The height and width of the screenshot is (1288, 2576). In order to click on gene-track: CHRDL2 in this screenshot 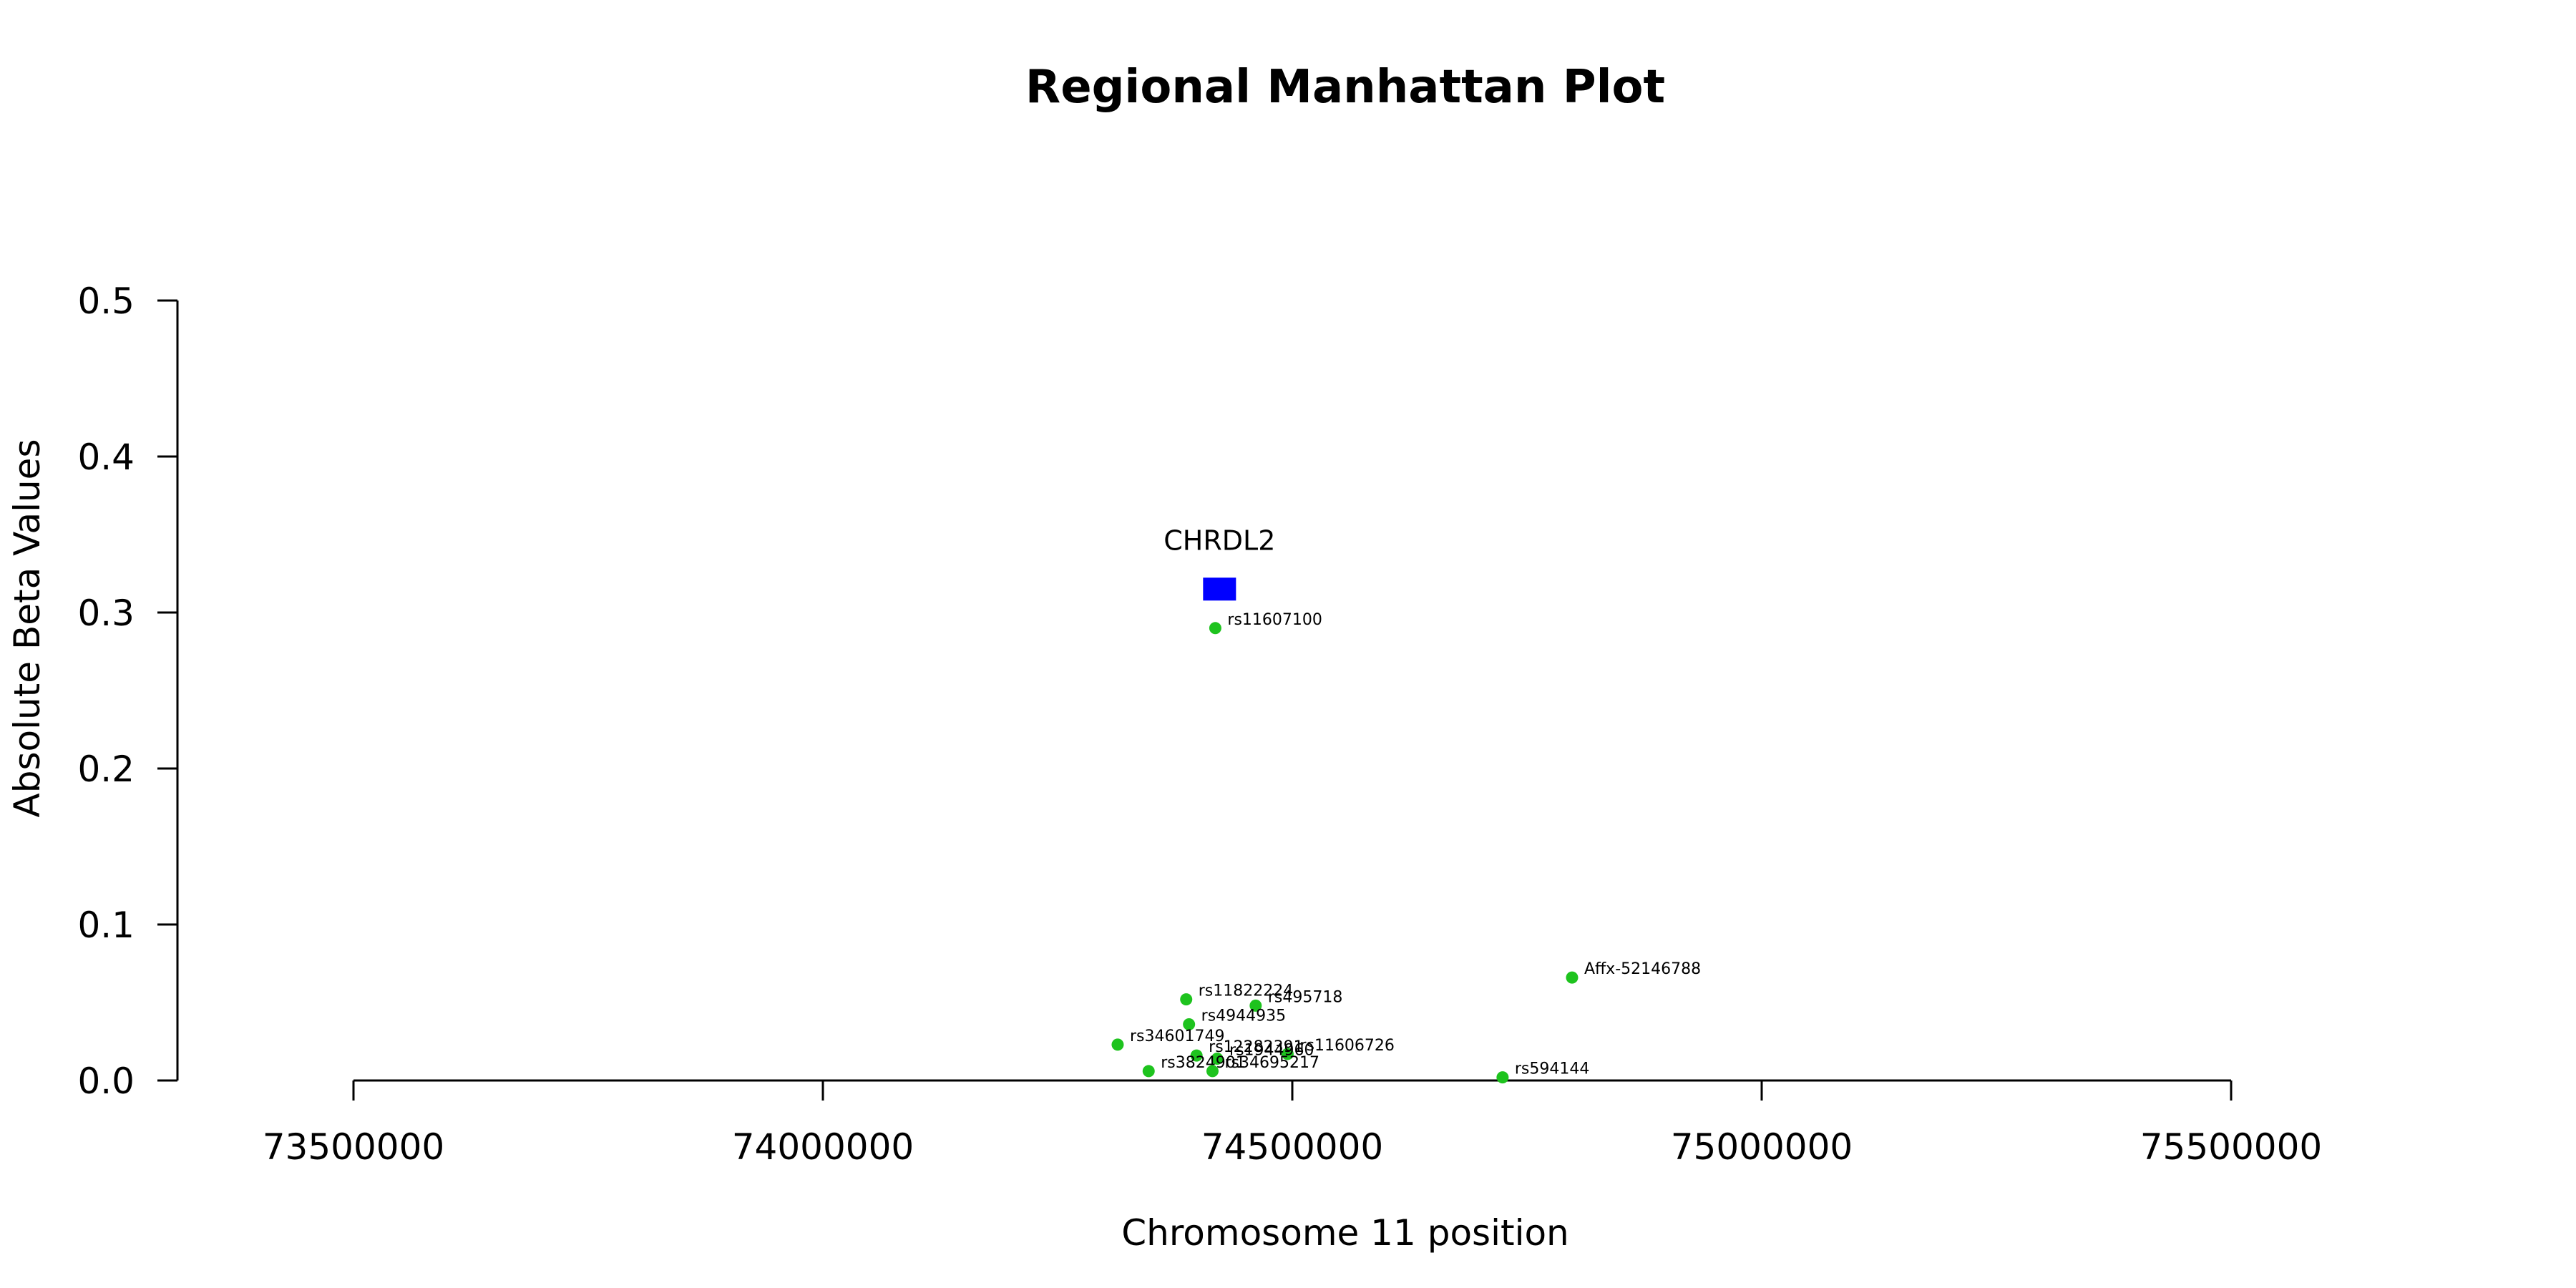, I will do `click(1219, 563)`.